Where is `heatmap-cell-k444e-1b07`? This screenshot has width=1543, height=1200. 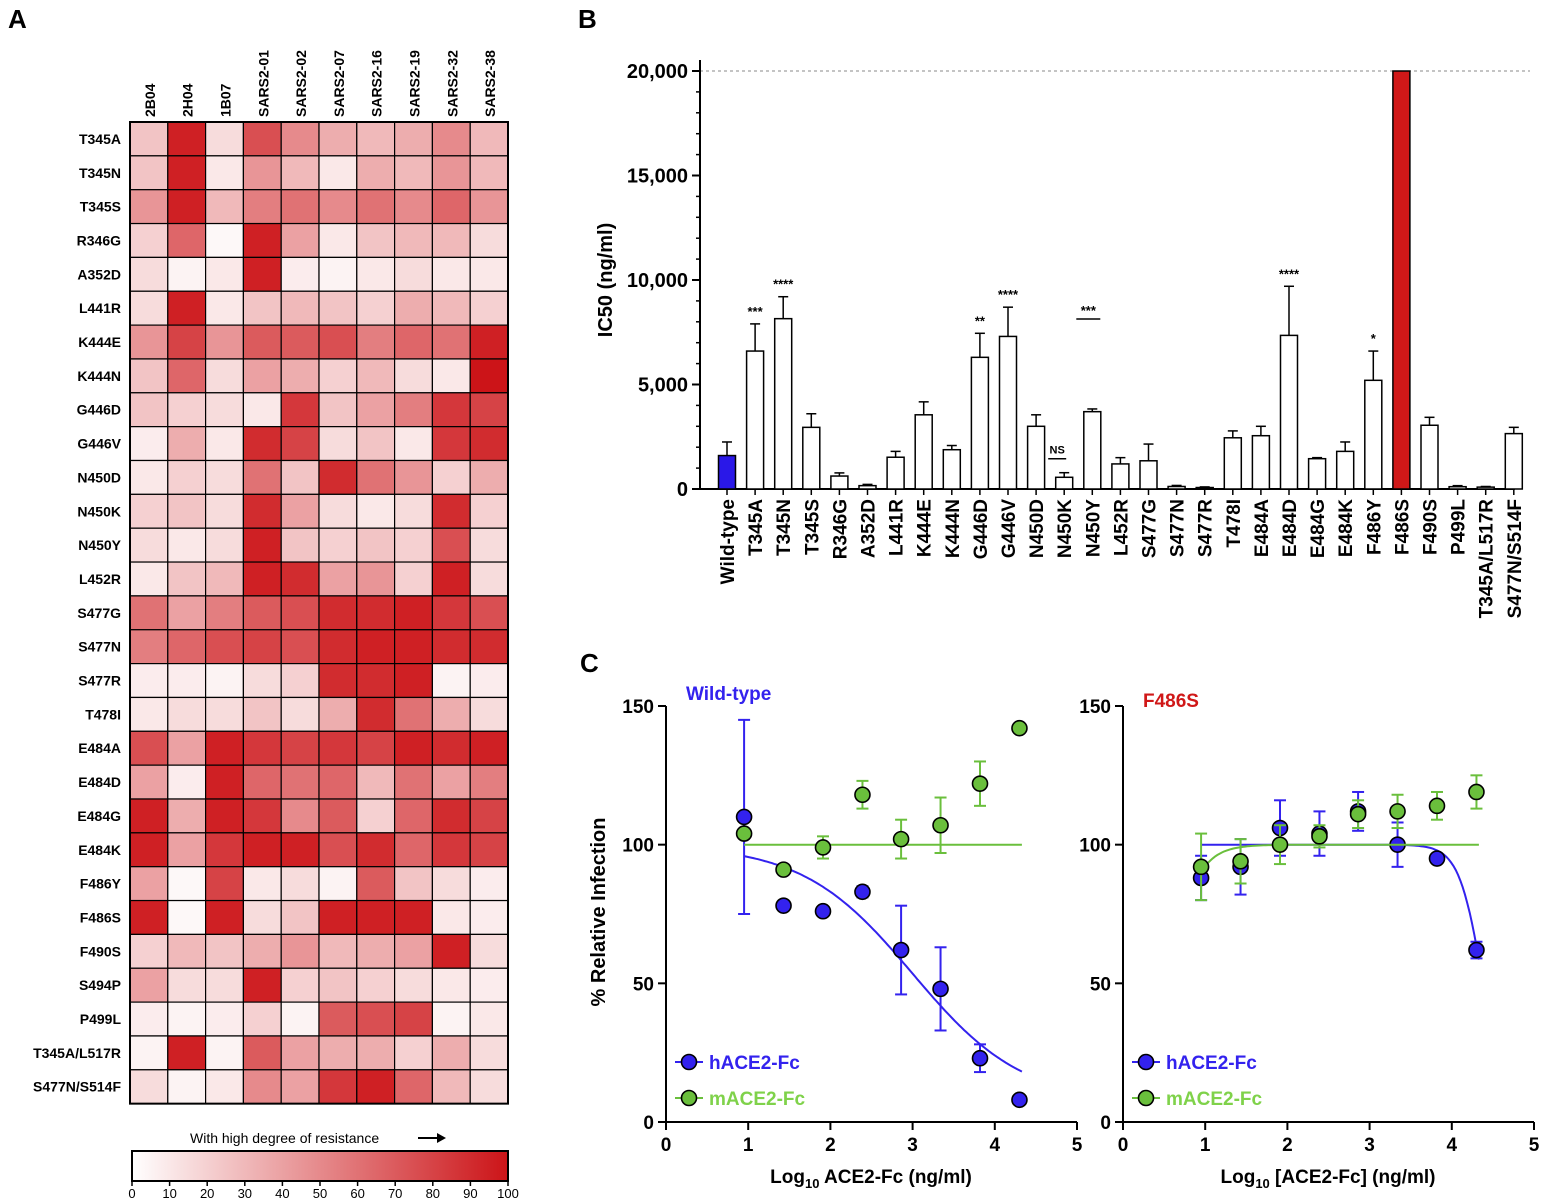
heatmap-cell-k444e-1b07 is located at coordinates (225, 342).